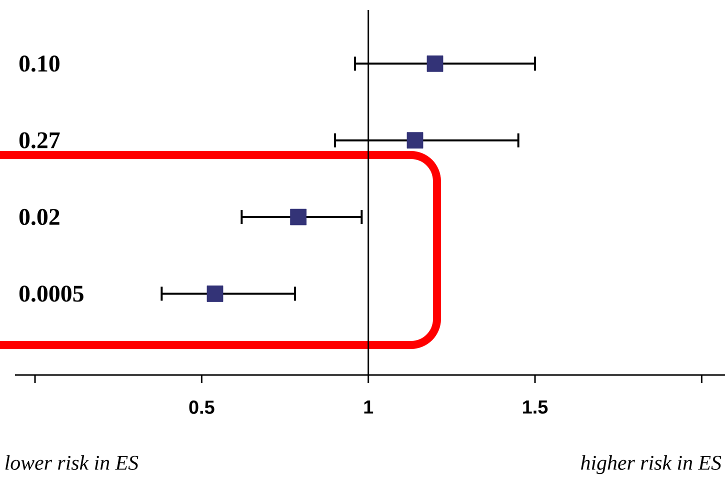  Describe the element at coordinates (51, 294) in the screenshot. I see `y-tick-label: 0.0005` at that location.